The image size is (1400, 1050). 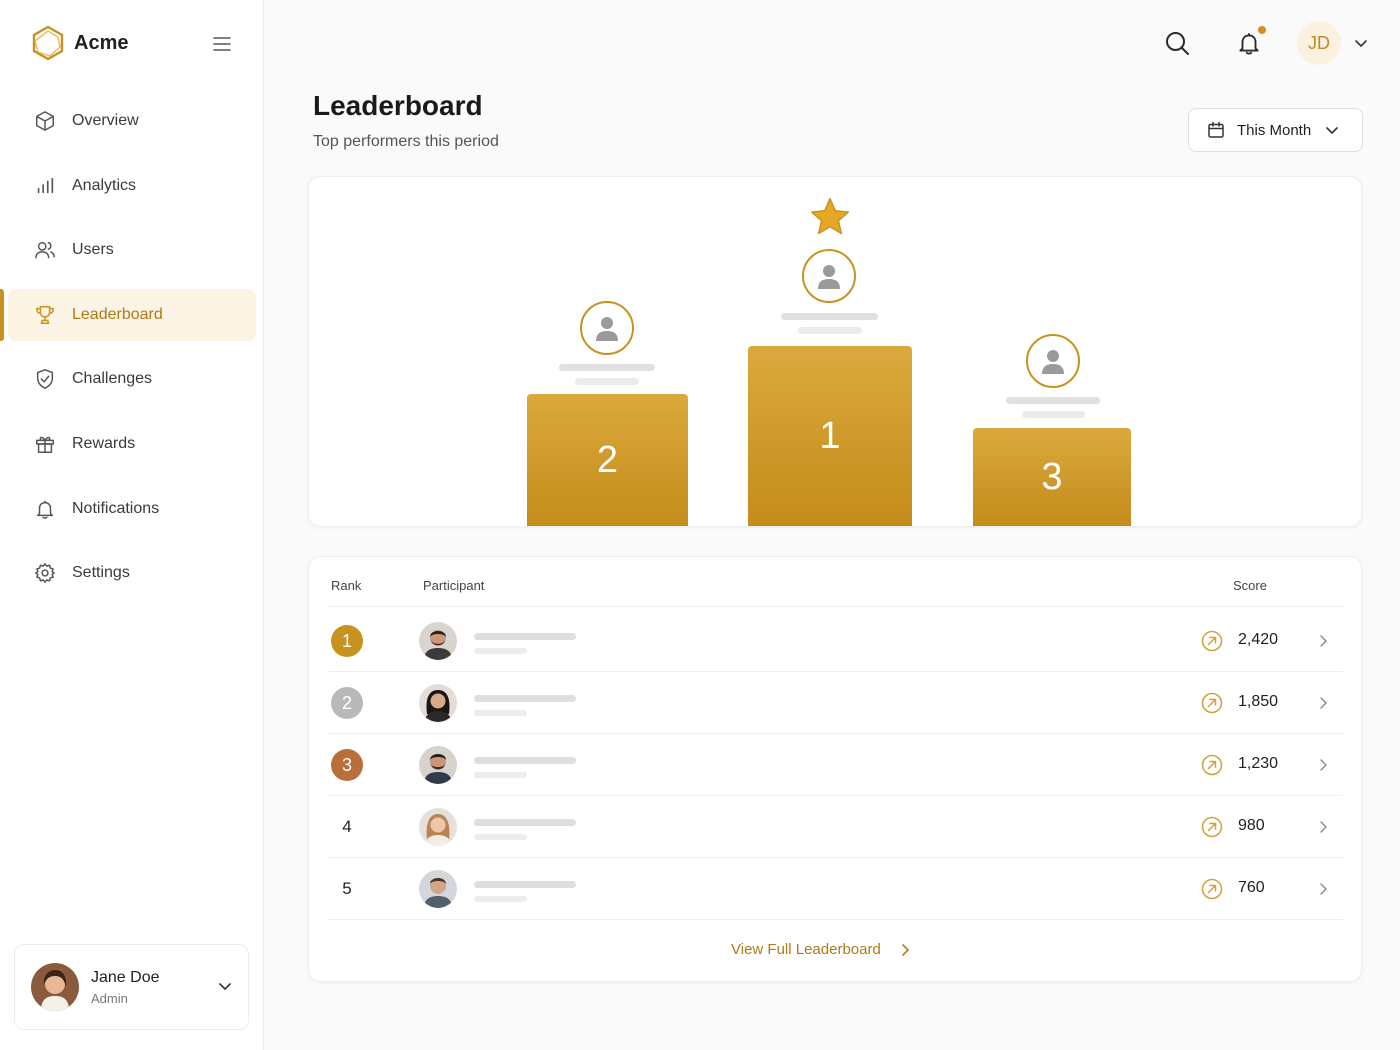 What do you see at coordinates (2, 314) in the screenshot?
I see `active-indicator` at bounding box center [2, 314].